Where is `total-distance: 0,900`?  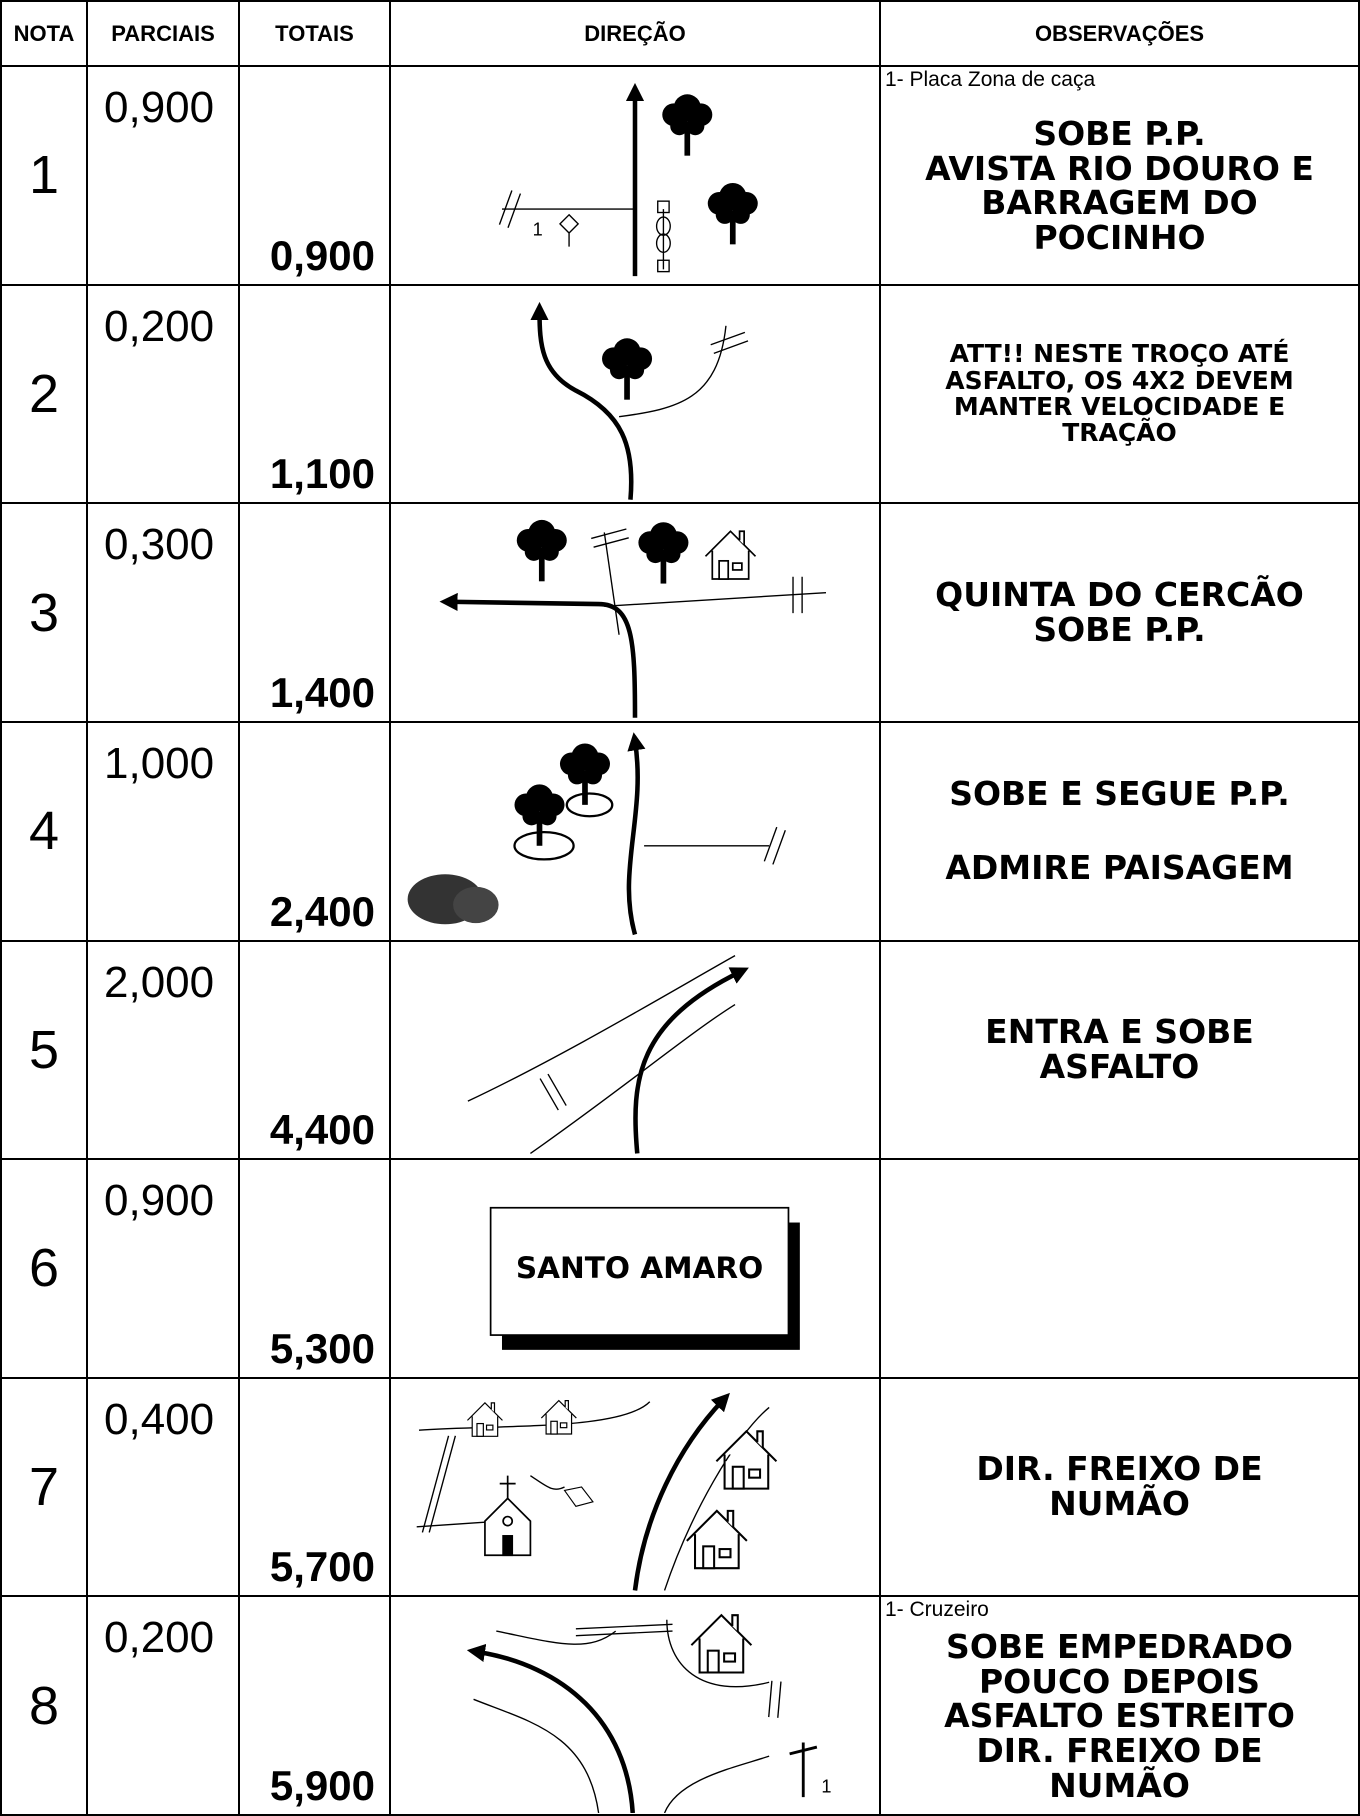
total-distance: 0,900 is located at coordinates (314, 175).